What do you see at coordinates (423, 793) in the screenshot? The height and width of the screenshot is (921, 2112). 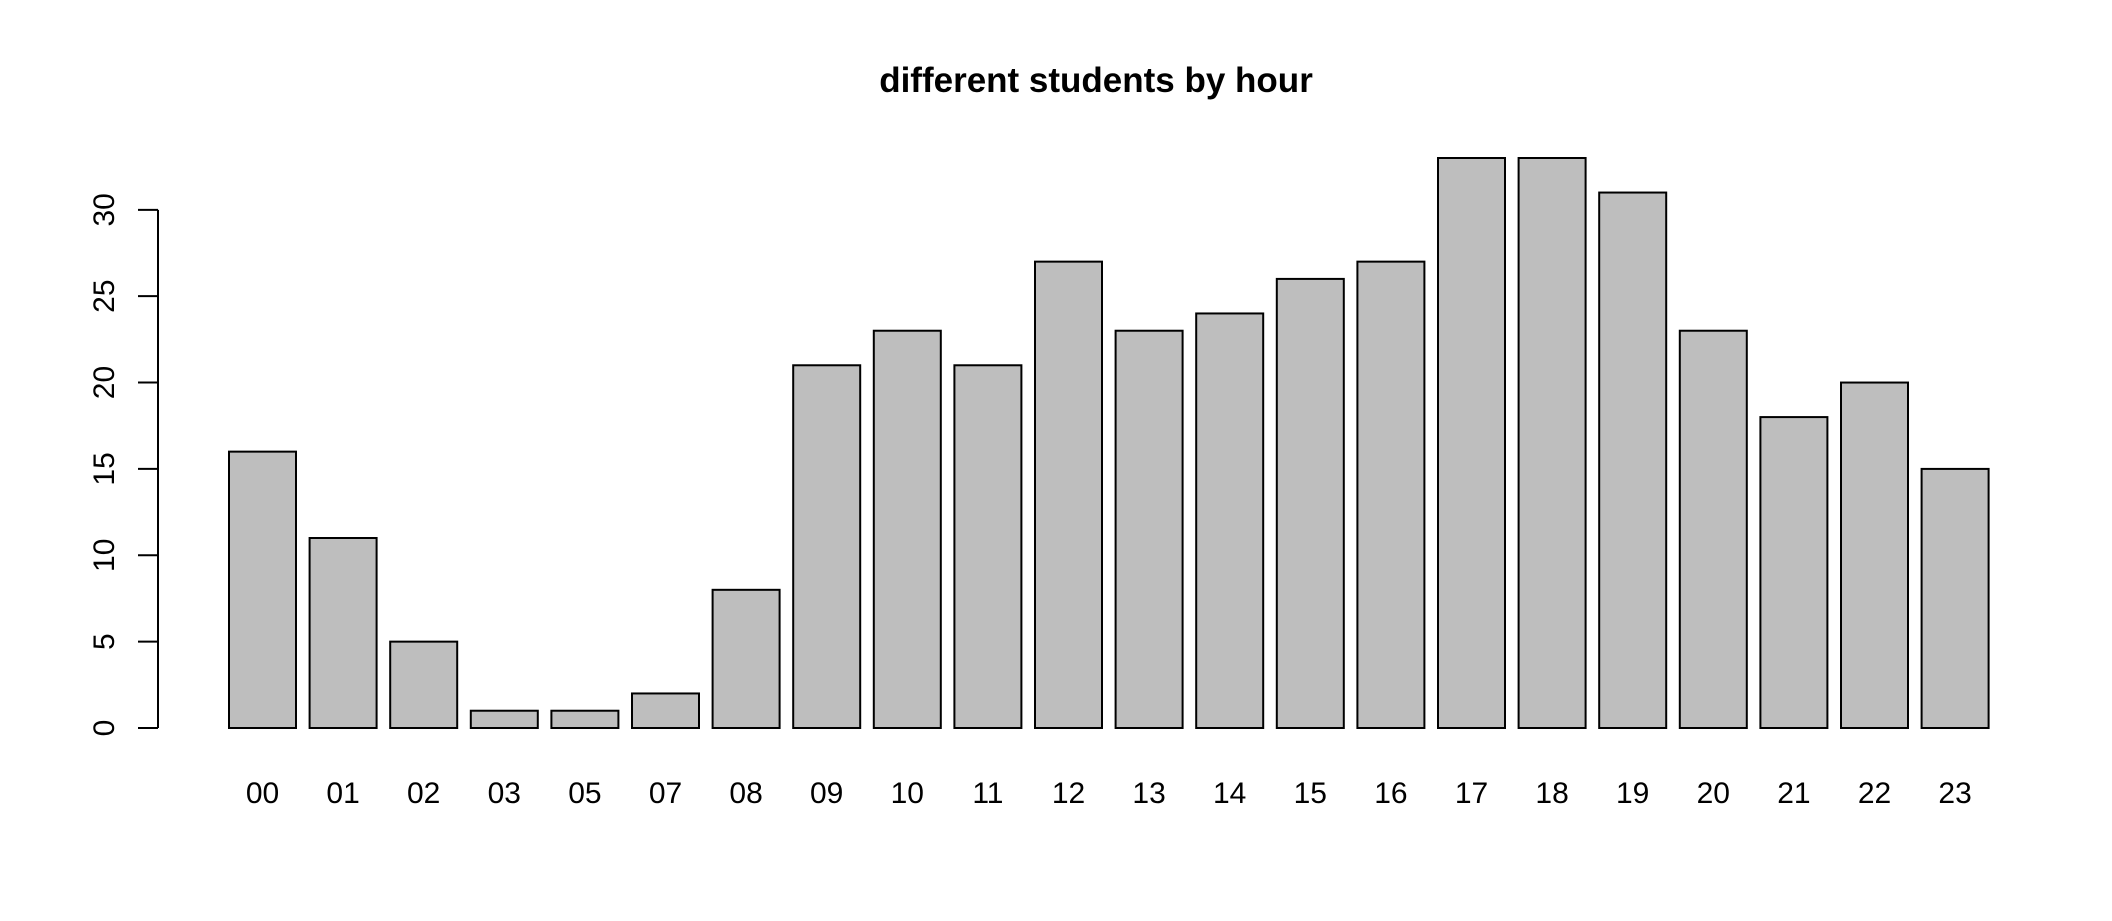 I see `x-tick-label: 02` at bounding box center [423, 793].